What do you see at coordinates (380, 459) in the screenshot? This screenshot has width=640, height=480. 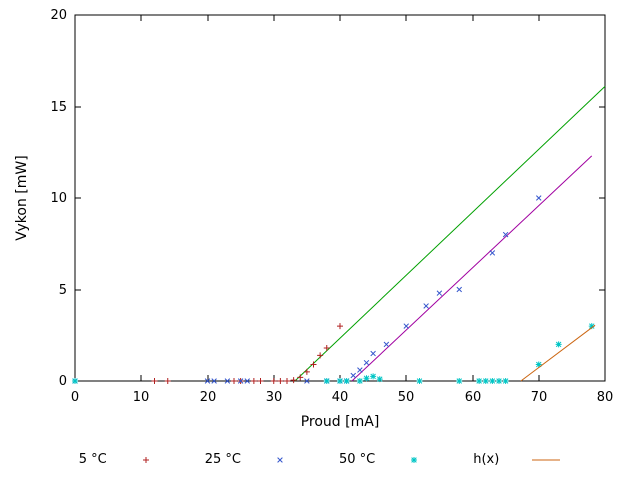 I see `legend-item: 50 °C` at bounding box center [380, 459].